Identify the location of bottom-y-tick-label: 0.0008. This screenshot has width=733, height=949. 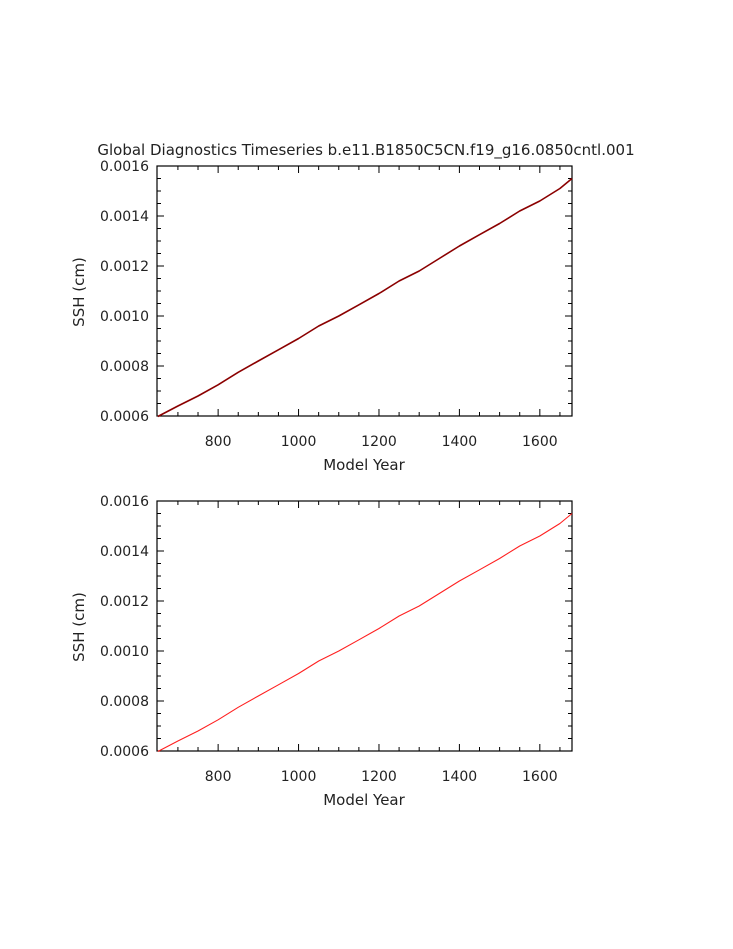
(124, 702).